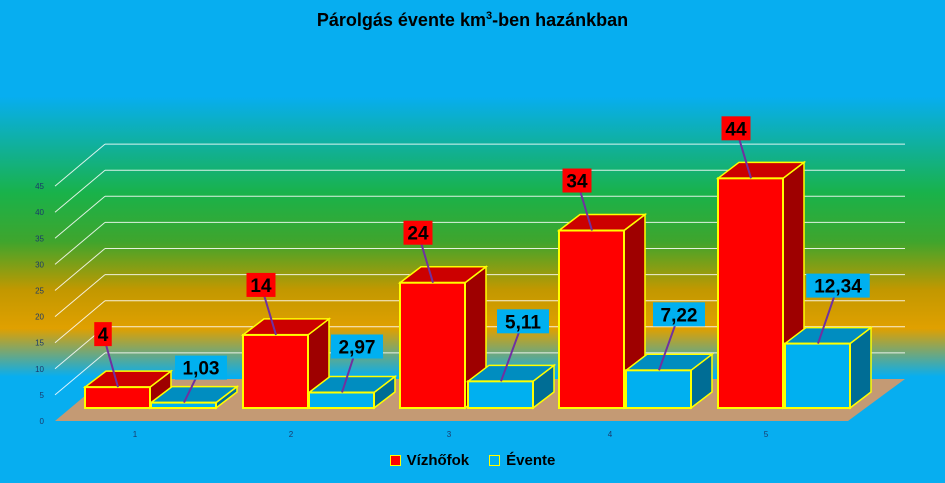 The image size is (945, 483). I want to click on data-label-evente-text: 1,03, so click(201, 369).